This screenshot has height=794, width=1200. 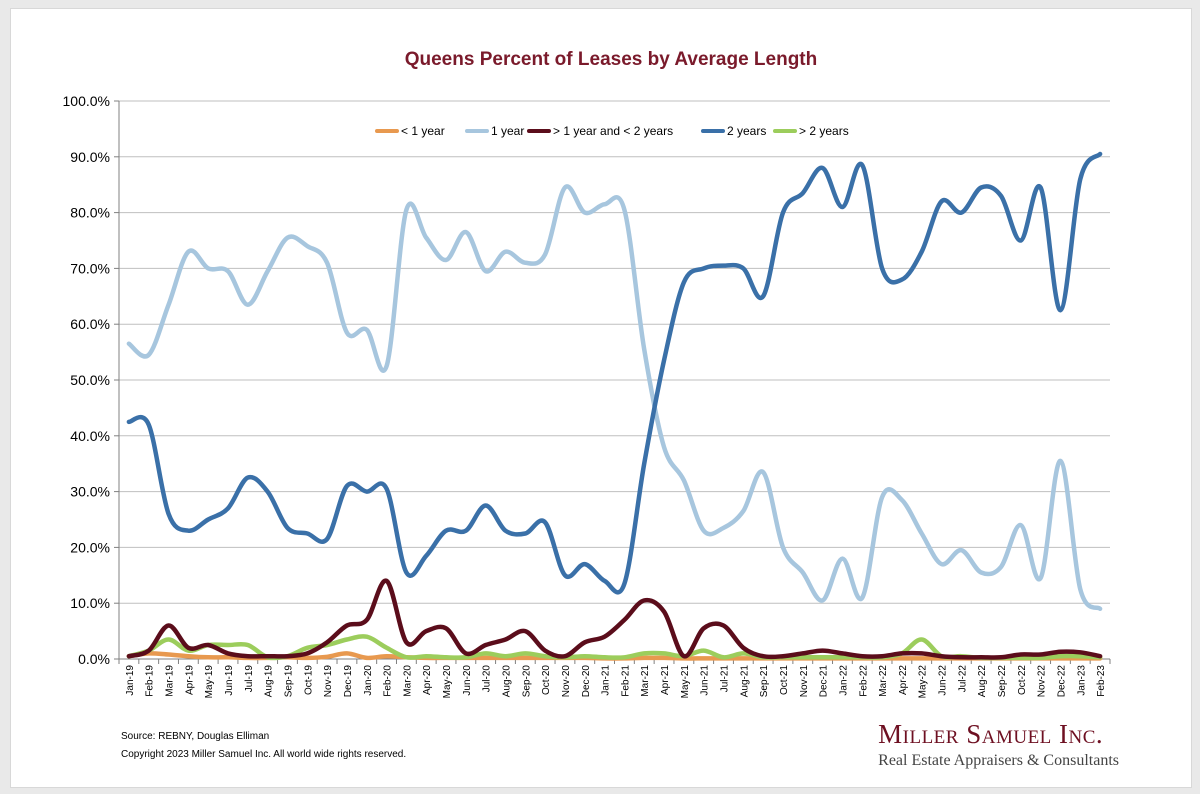 I want to click on x-tick-label: Oct-20, so click(x=546, y=680).